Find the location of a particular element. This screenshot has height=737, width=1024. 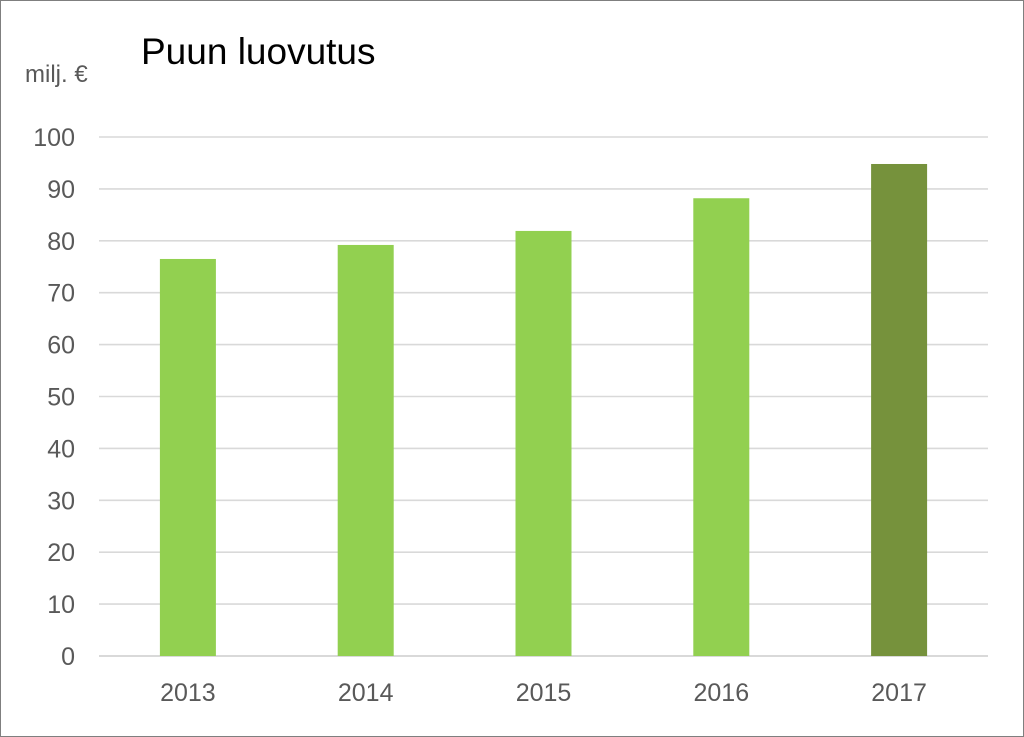

x-tick-label: 2017 is located at coordinates (899, 693).